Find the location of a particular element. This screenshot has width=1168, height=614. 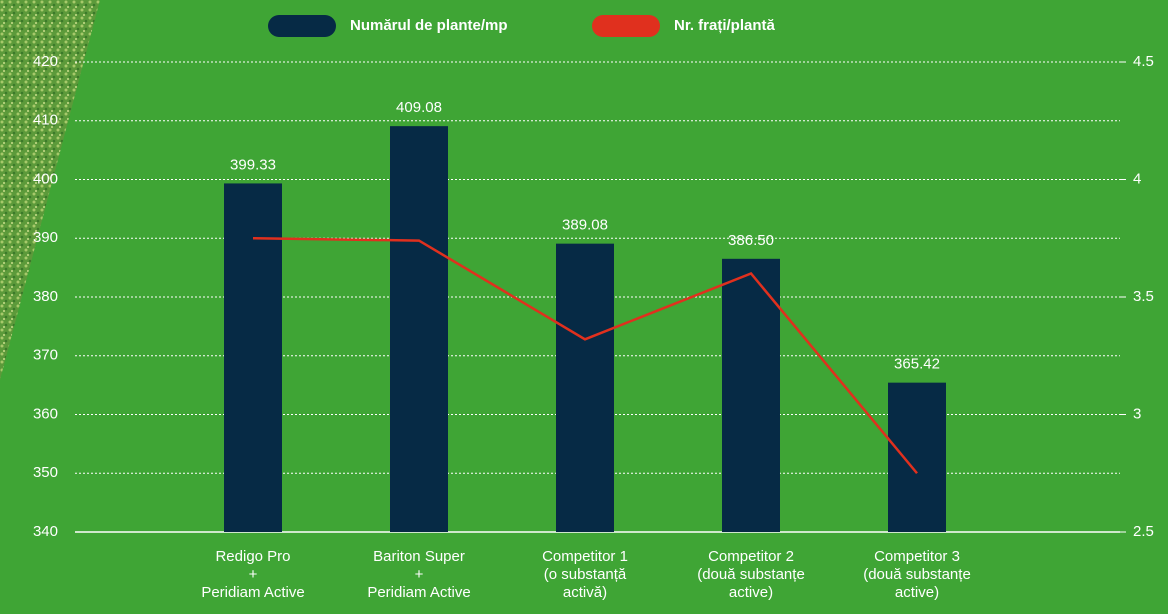

y2-tick-label: 3.5 is located at coordinates (1143, 296).